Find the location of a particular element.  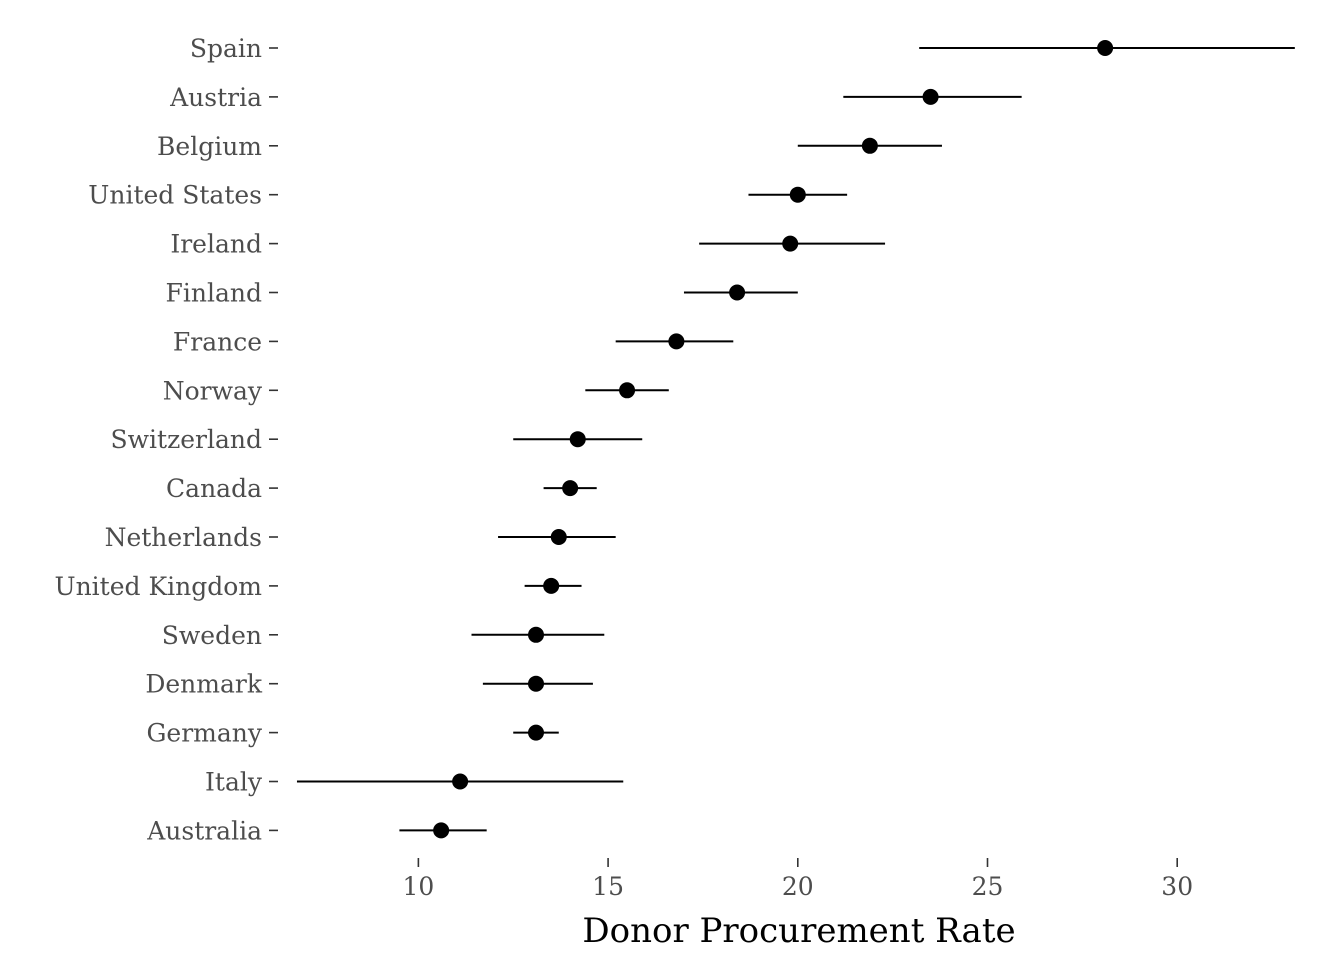

y-tick-label: Italy is located at coordinates (234, 782).